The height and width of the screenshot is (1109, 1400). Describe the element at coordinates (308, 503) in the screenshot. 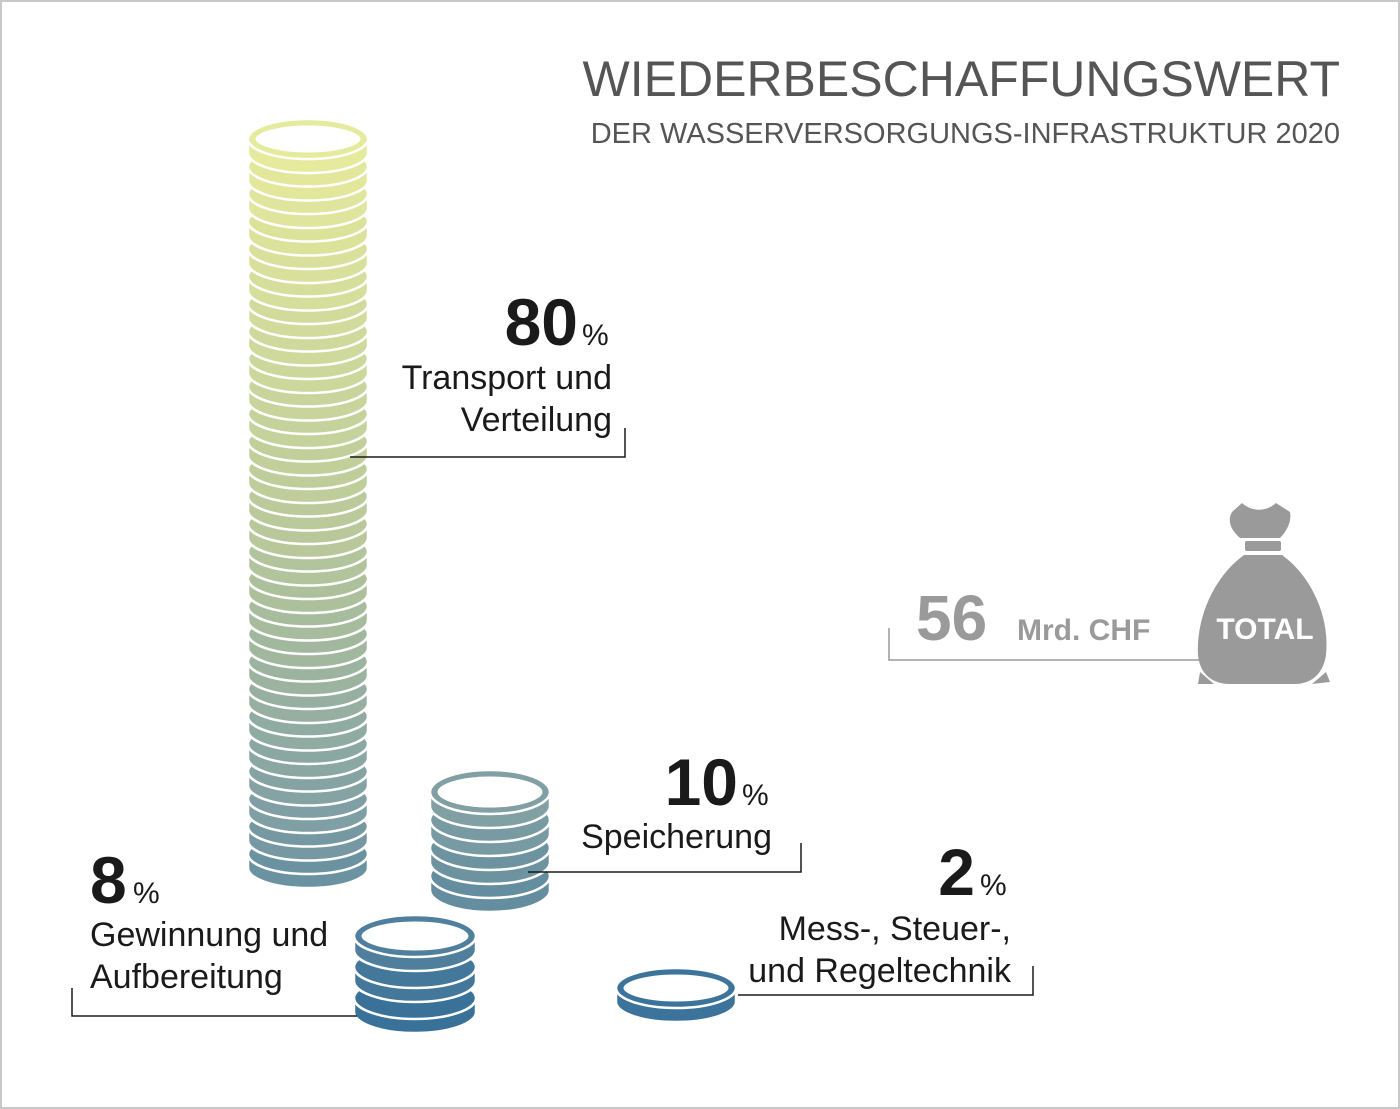

I see `coin-stack-transport` at that location.